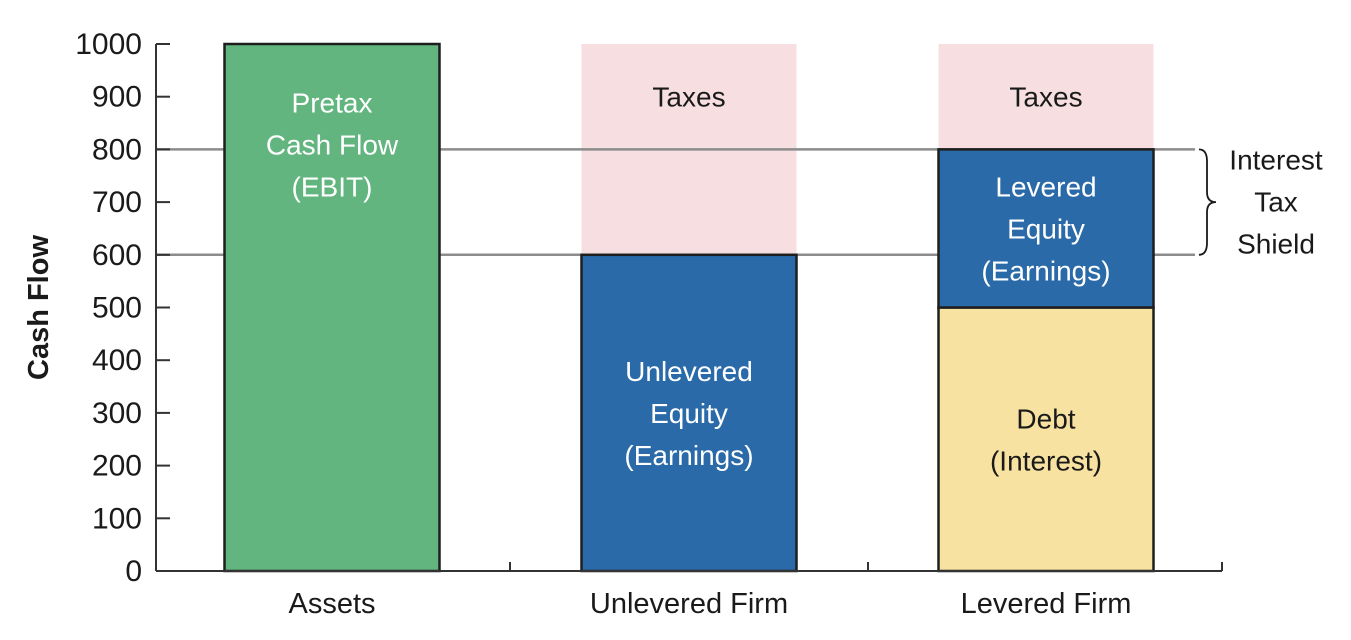 This screenshot has height=640, width=1351. What do you see at coordinates (117, 149) in the screenshot?
I see `y-tick-label: 800` at bounding box center [117, 149].